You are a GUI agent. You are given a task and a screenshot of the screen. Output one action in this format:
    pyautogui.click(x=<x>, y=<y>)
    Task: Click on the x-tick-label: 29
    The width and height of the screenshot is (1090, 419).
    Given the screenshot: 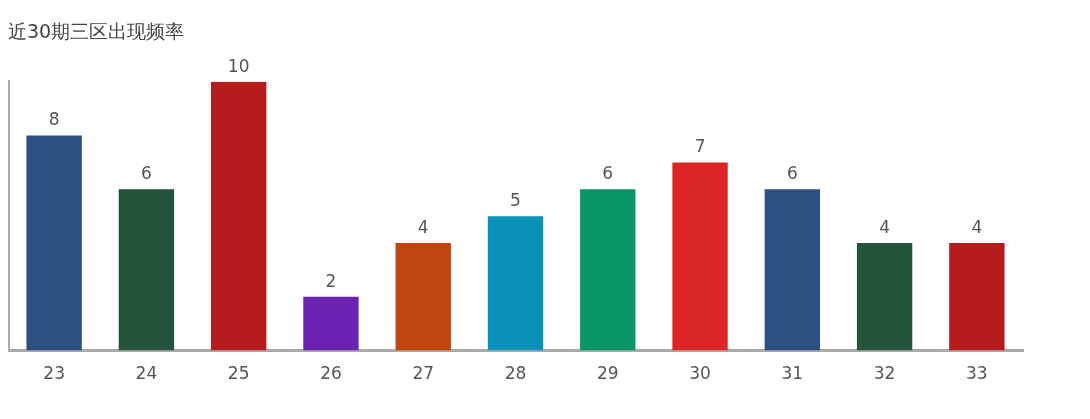 What is the action you would take?
    pyautogui.click(x=607, y=373)
    